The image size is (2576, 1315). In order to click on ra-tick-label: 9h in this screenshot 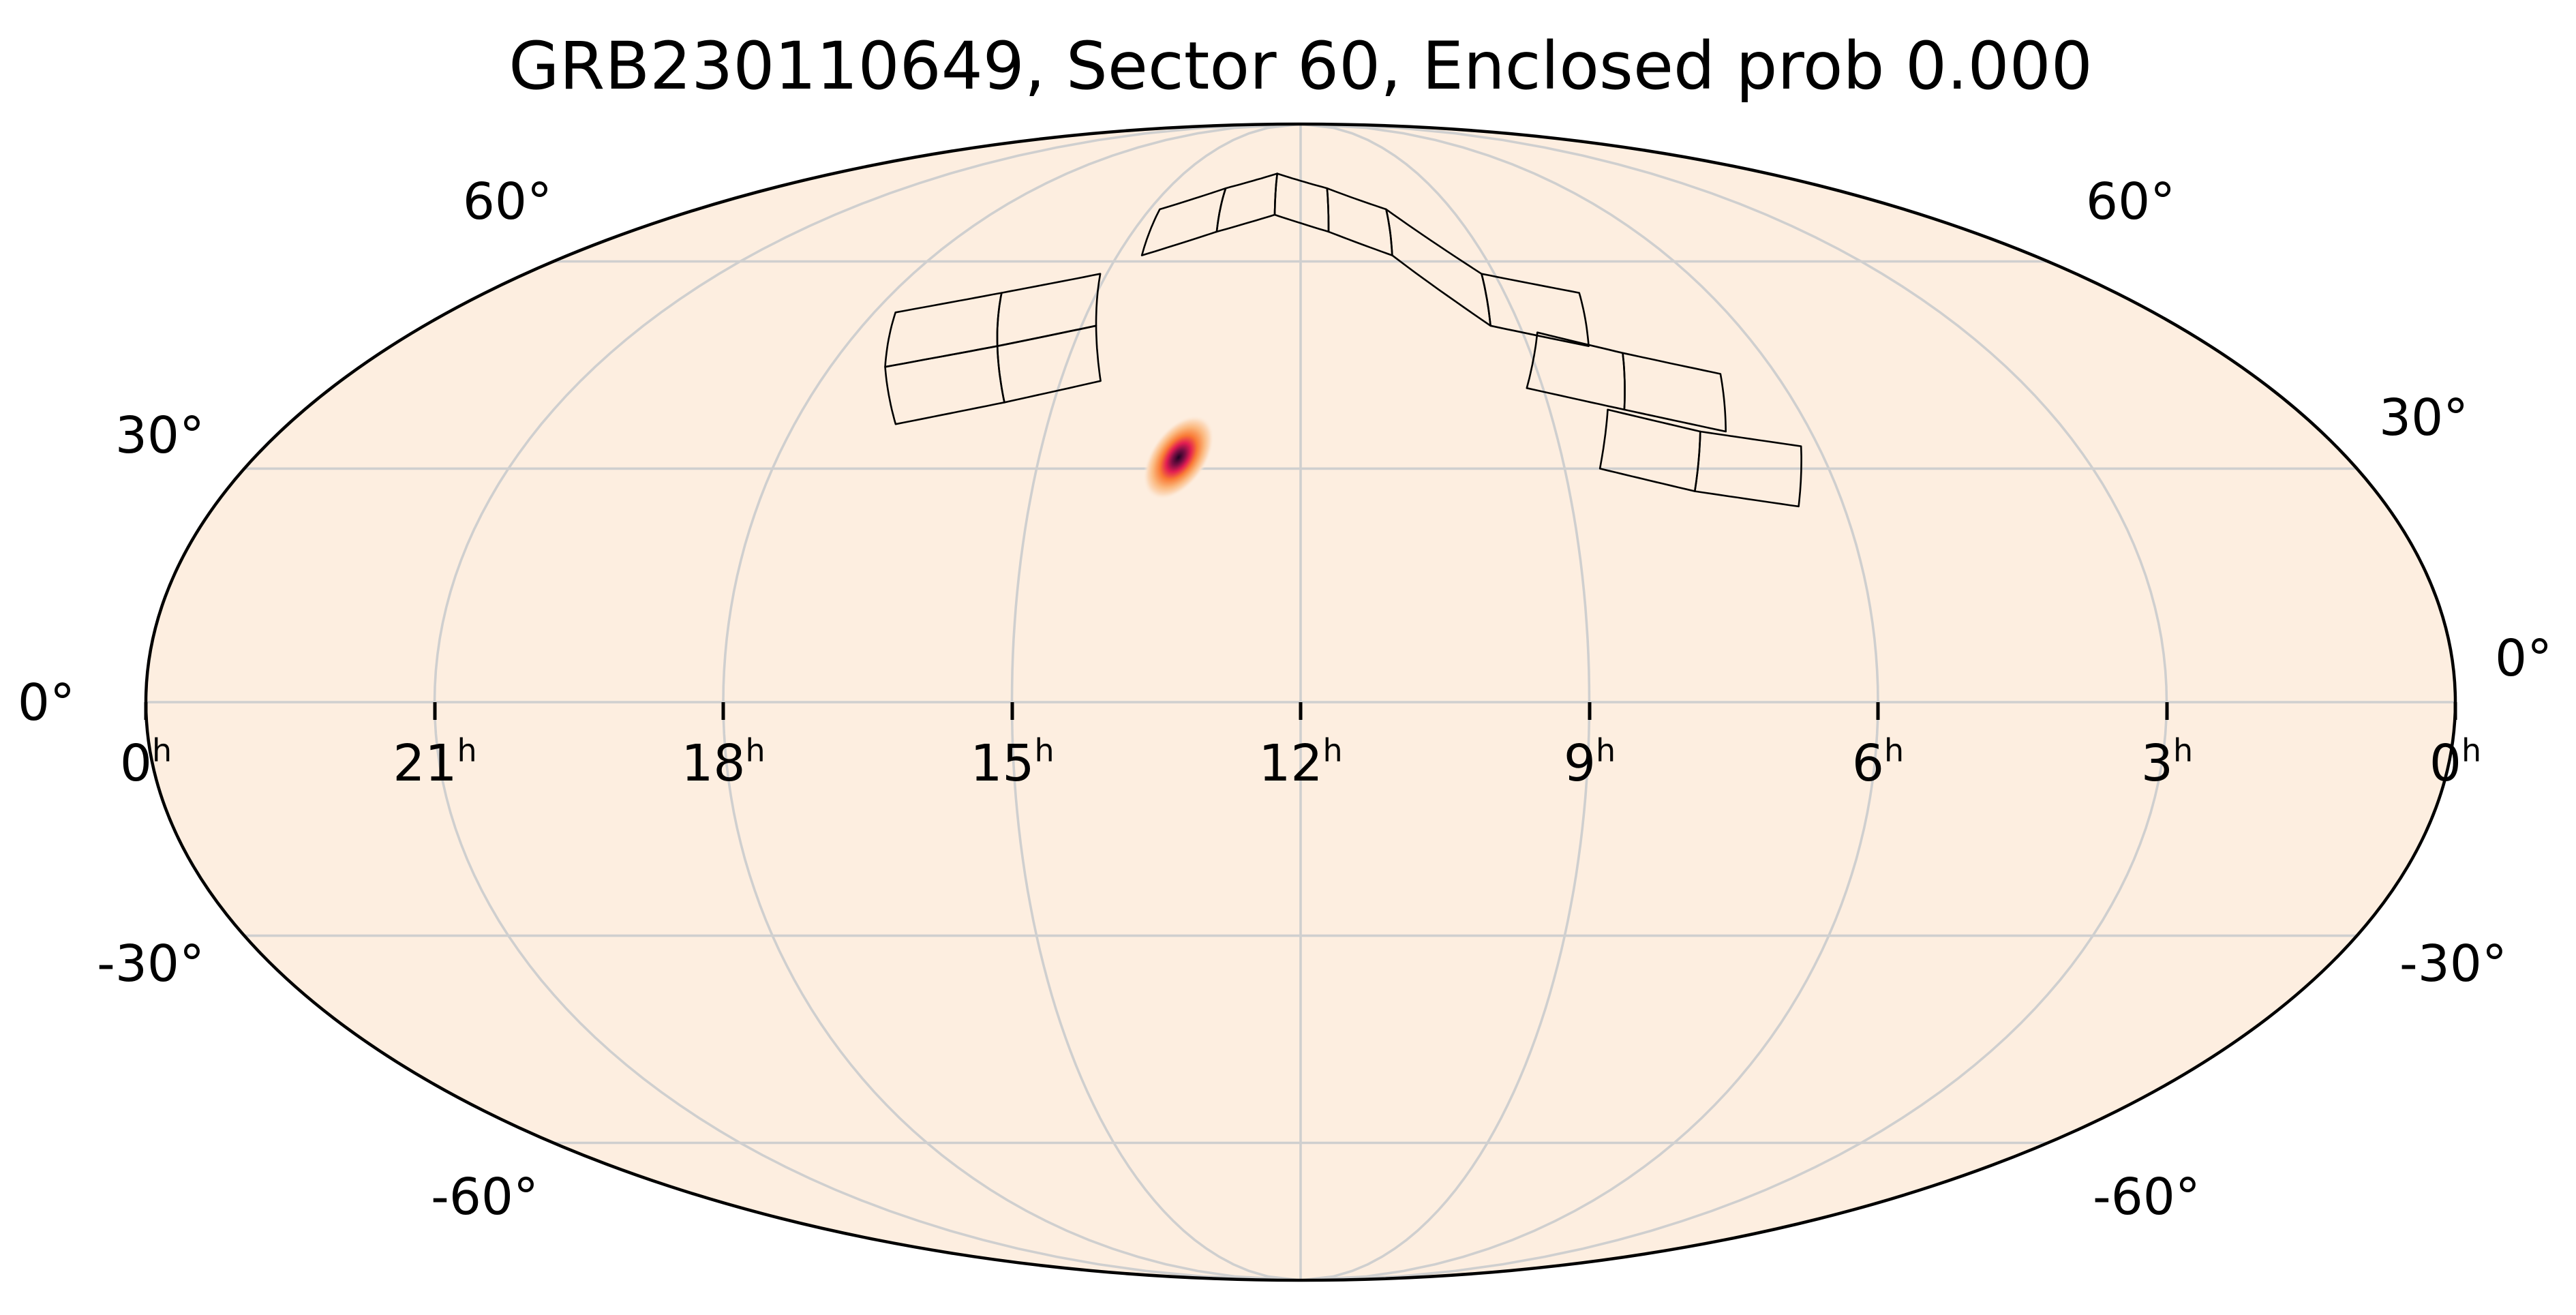, I will do `click(1590, 762)`.